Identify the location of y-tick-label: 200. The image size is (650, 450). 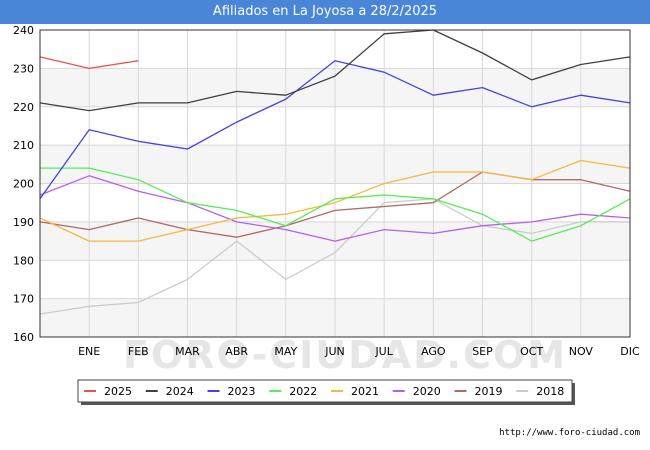
(23, 184).